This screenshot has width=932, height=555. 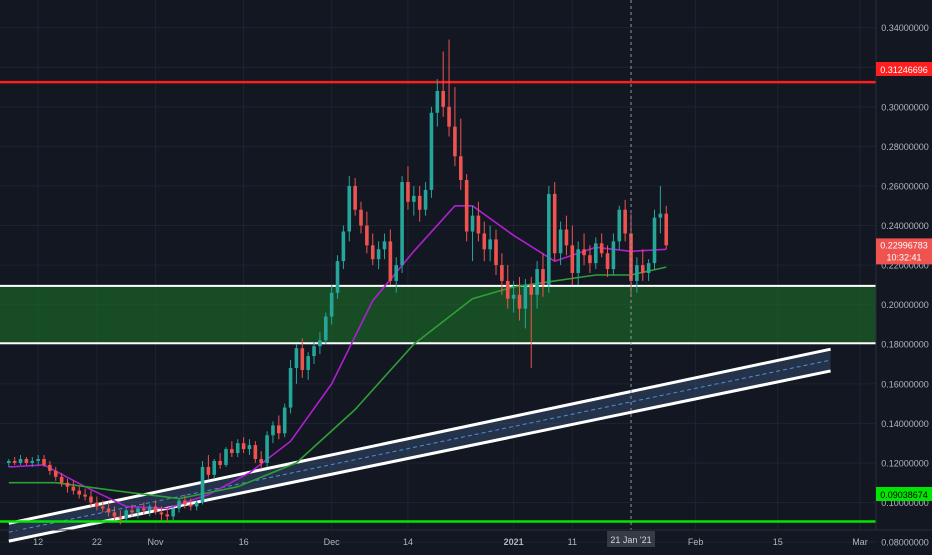 What do you see at coordinates (572, 542) in the screenshot?
I see `time-tick-label: 11` at bounding box center [572, 542].